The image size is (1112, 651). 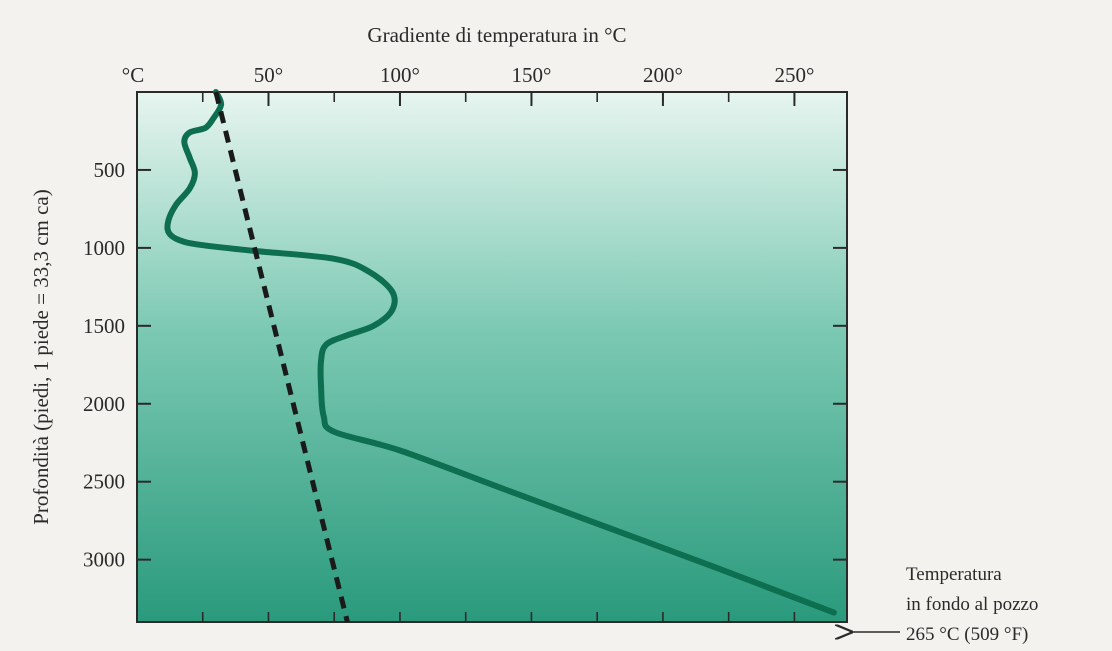 I want to click on x-tick-label: 50°, so click(x=268, y=75).